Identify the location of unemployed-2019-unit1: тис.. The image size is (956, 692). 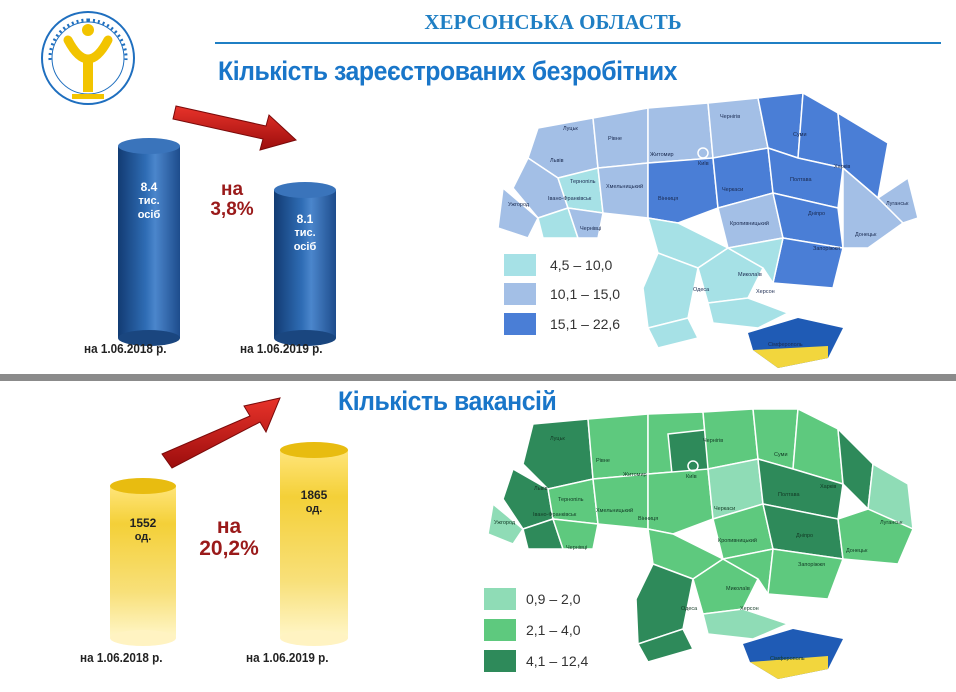
(305, 233).